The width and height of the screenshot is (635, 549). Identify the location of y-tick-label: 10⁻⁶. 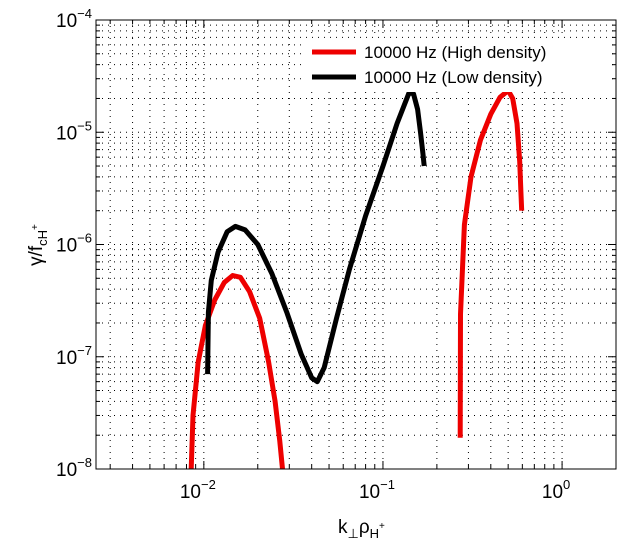
(74, 244).